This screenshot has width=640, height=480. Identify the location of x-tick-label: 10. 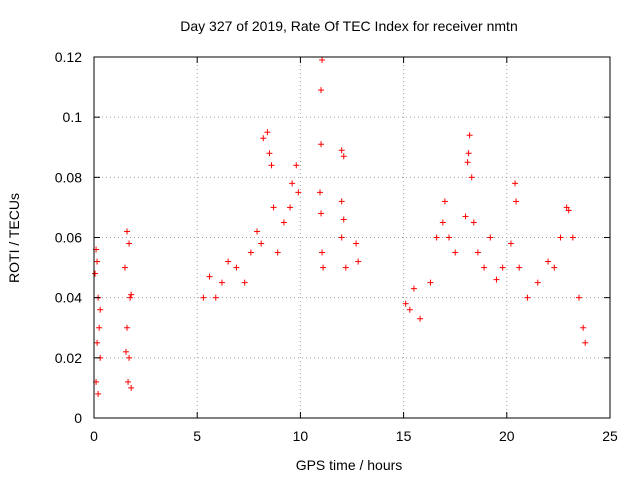
(301, 436).